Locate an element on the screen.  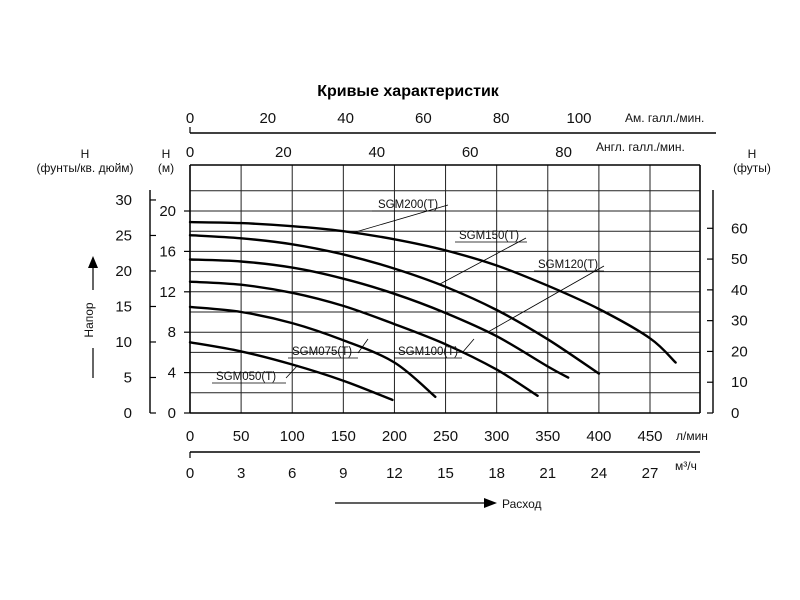
m3h-tick-label: 9 is located at coordinates (343, 473).